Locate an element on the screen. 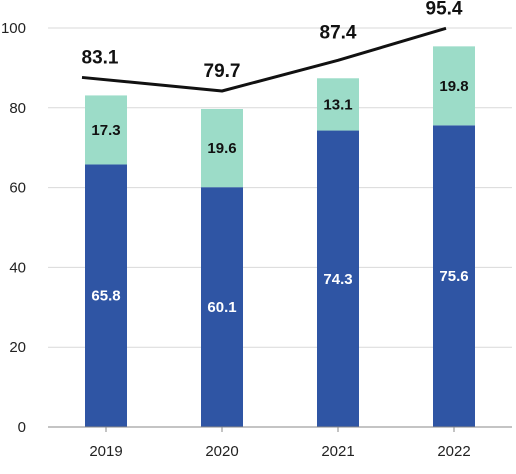 Image resolution: width=516 pixels, height=474 pixels. total-line is located at coordinates (264, 59).